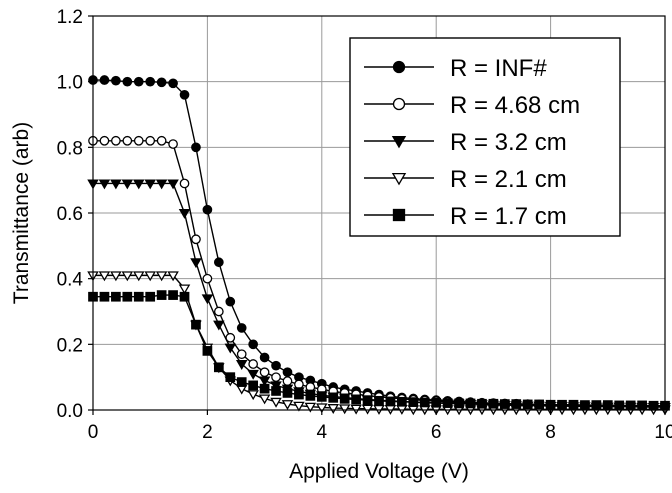 The width and height of the screenshot is (672, 493). What do you see at coordinates (436, 432) in the screenshot?
I see `x-tick-label: 6` at bounding box center [436, 432].